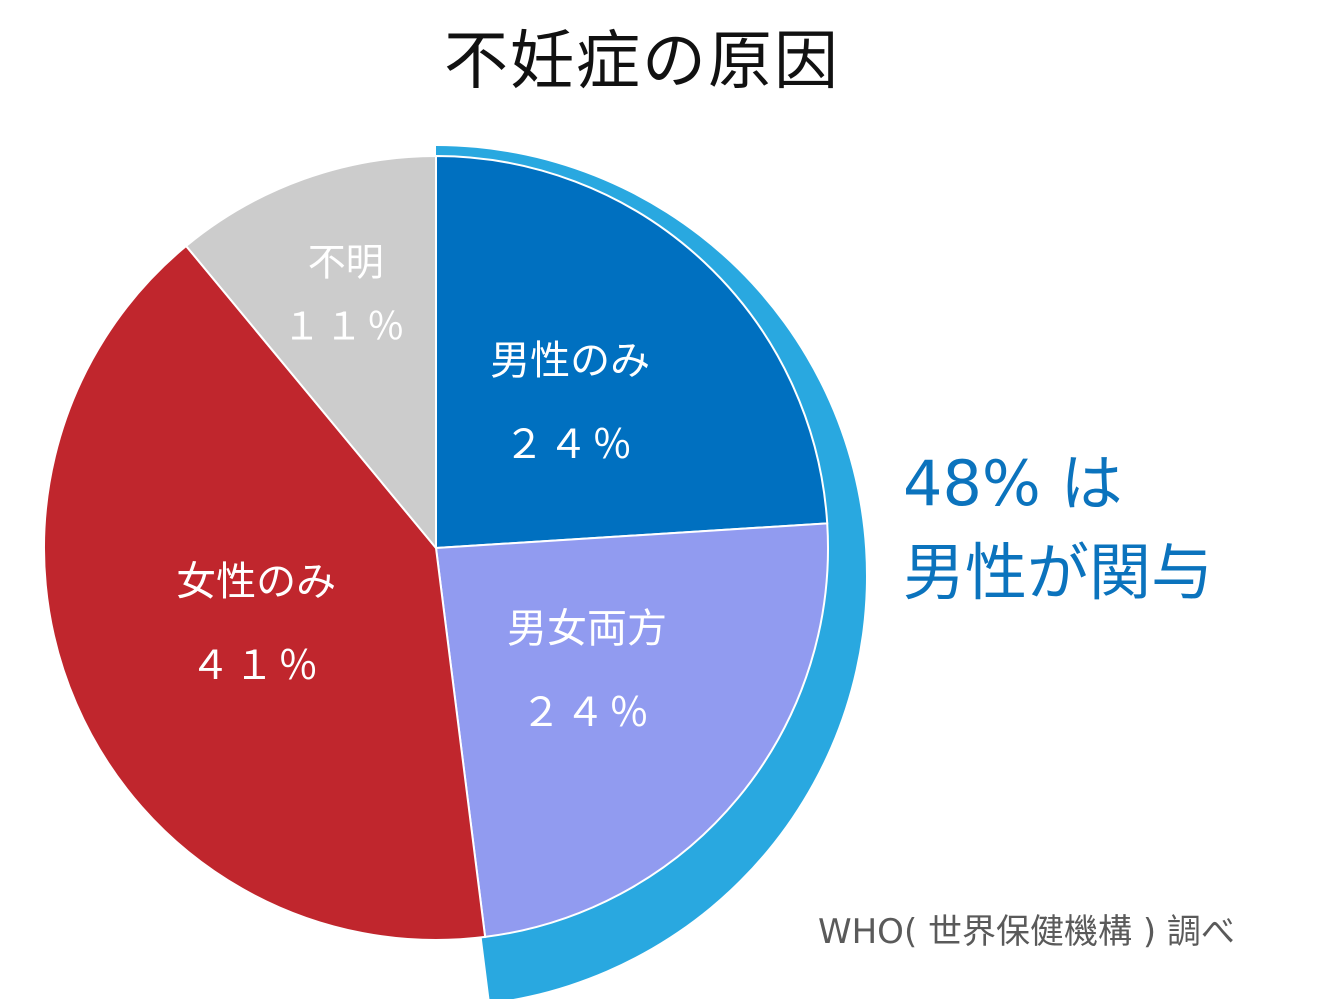  What do you see at coordinates (587, 713) in the screenshot?
I see `slice-value-label-1: ２４％` at bounding box center [587, 713].